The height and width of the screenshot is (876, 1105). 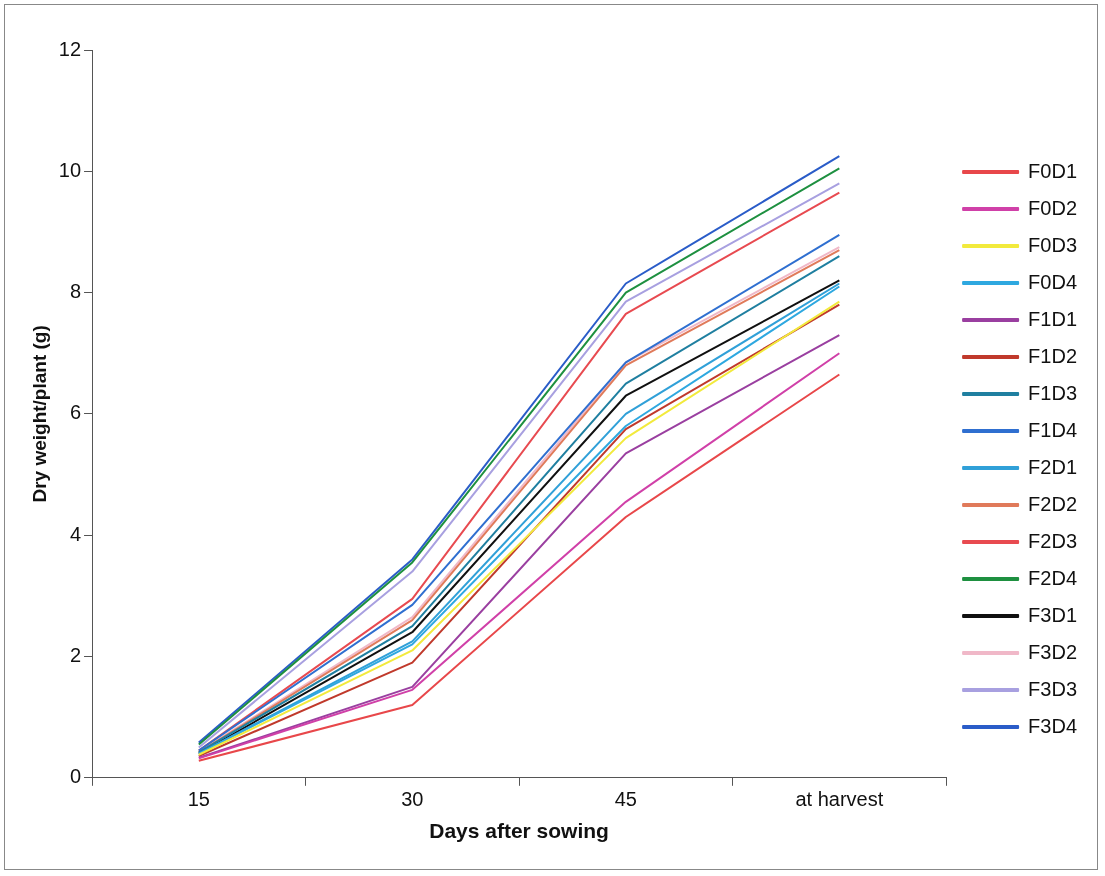 What do you see at coordinates (1052, 651) in the screenshot?
I see `legend-label: F3D2` at bounding box center [1052, 651].